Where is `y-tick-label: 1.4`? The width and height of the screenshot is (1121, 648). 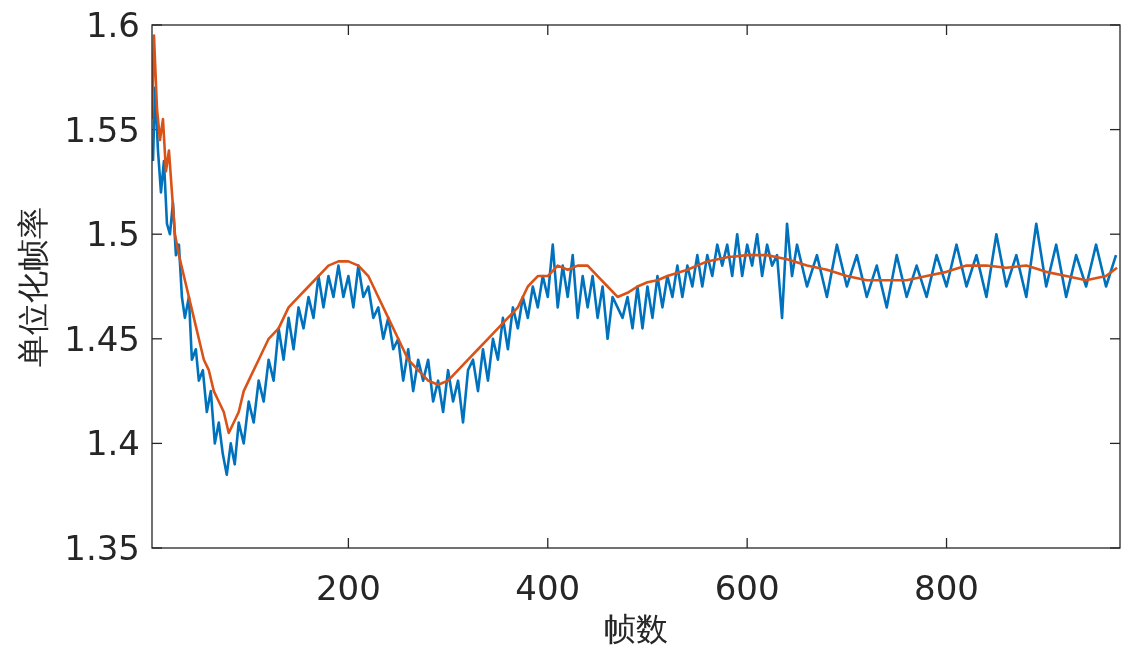 y-tick-label: 1.4 is located at coordinates (112, 443).